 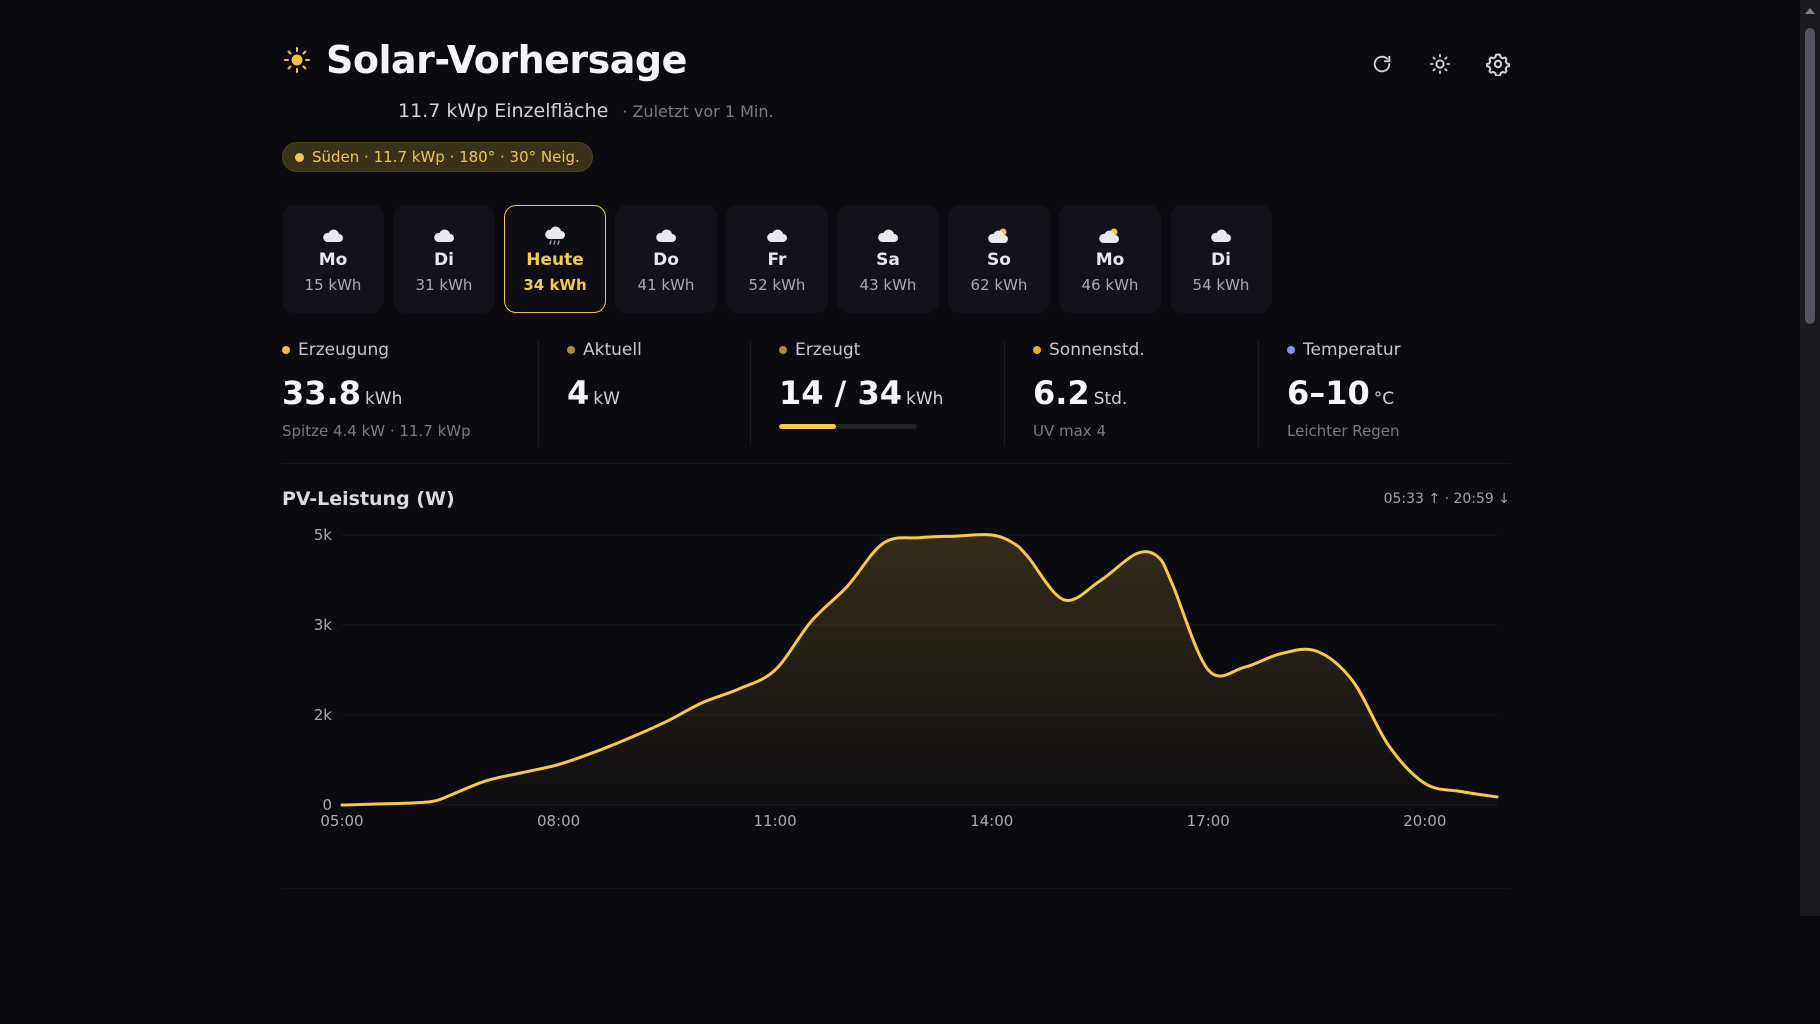 I want to click on day-kwh: 46 kWh, so click(x=1110, y=285).